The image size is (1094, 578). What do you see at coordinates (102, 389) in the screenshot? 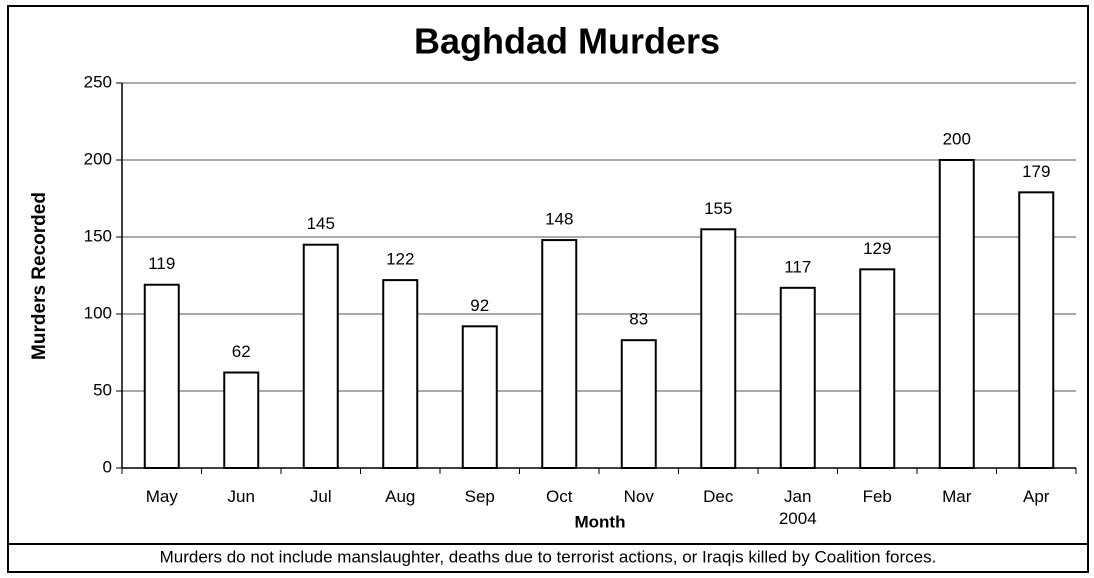
I see `y-tick-label: 50` at bounding box center [102, 389].